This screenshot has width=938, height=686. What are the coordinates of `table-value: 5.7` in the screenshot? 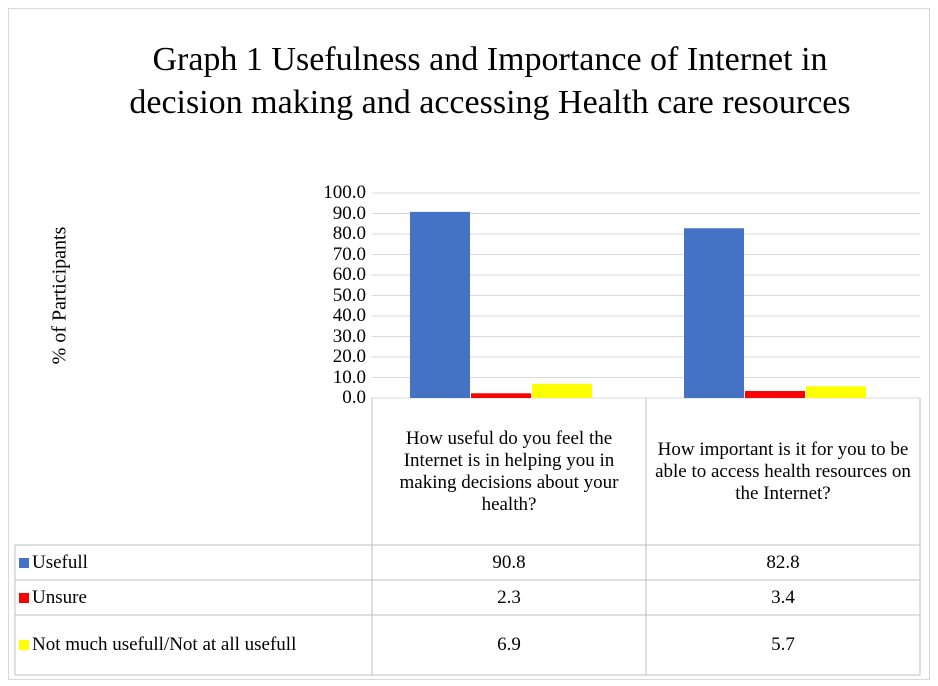 It's located at (783, 644).